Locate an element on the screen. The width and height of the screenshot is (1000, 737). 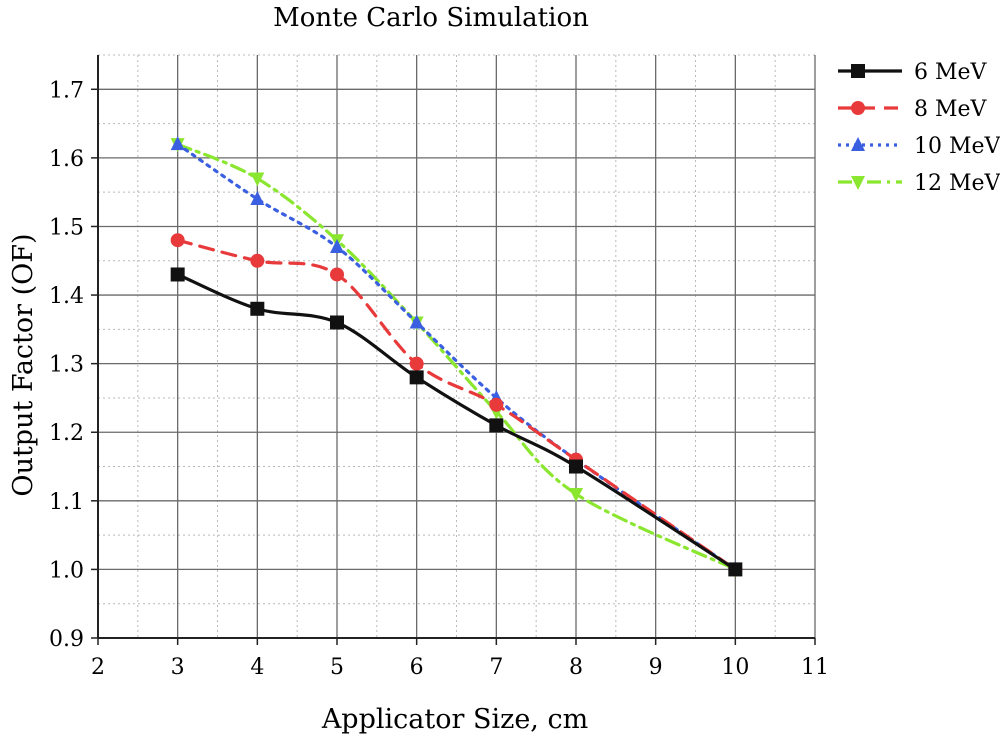
legend-label-8-mev: 8 MeV is located at coordinates (951, 109).